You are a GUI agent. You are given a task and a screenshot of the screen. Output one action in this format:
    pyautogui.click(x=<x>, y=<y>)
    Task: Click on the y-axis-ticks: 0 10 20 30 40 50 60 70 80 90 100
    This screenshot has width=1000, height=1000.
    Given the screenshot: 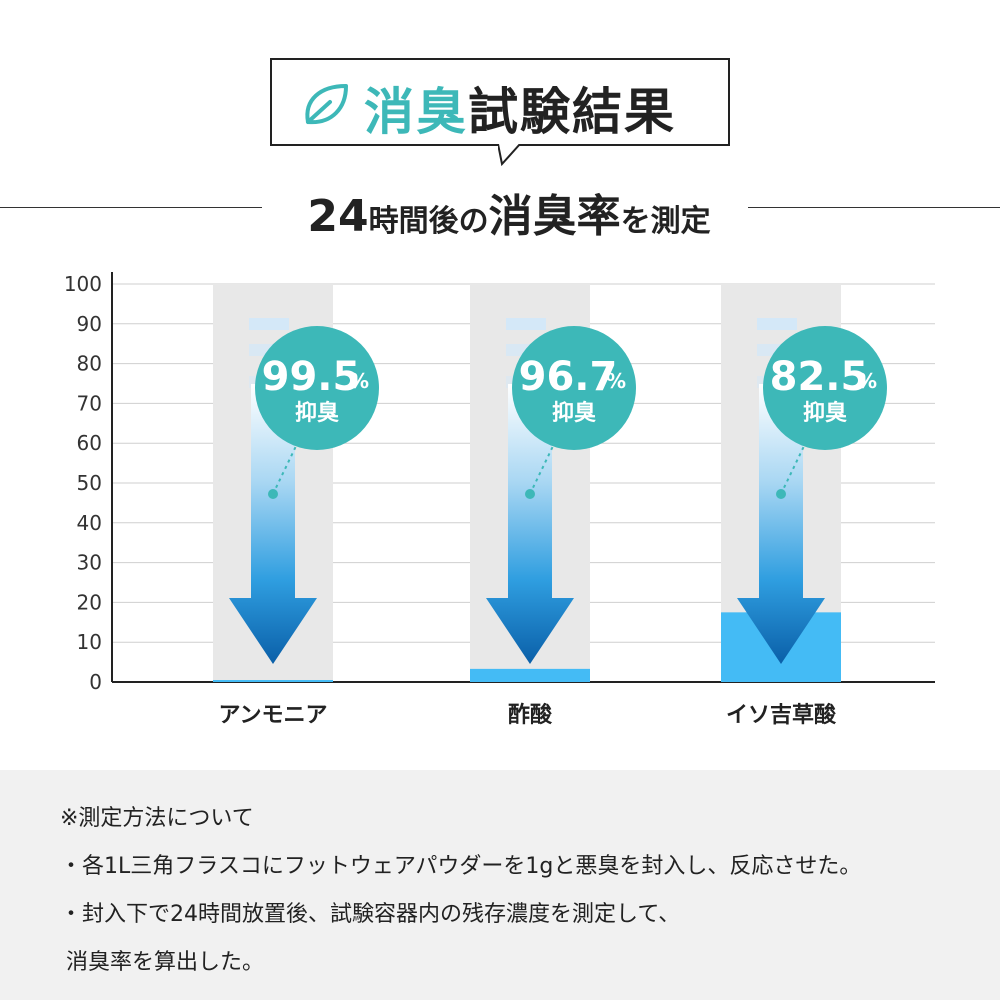 What is the action you would take?
    pyautogui.click(x=83, y=483)
    